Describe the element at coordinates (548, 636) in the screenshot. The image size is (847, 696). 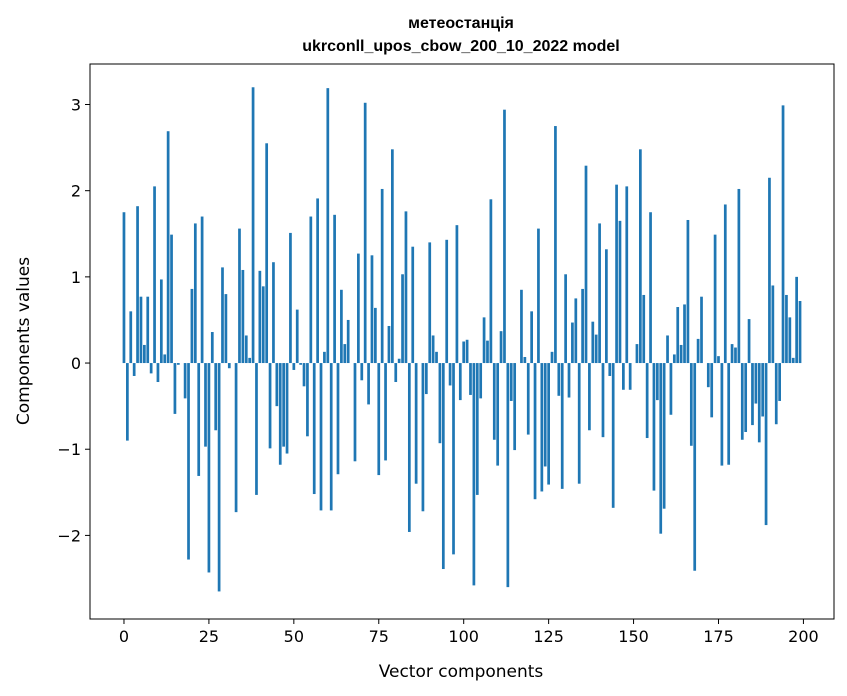
I see `x-tick-label: 125` at that location.